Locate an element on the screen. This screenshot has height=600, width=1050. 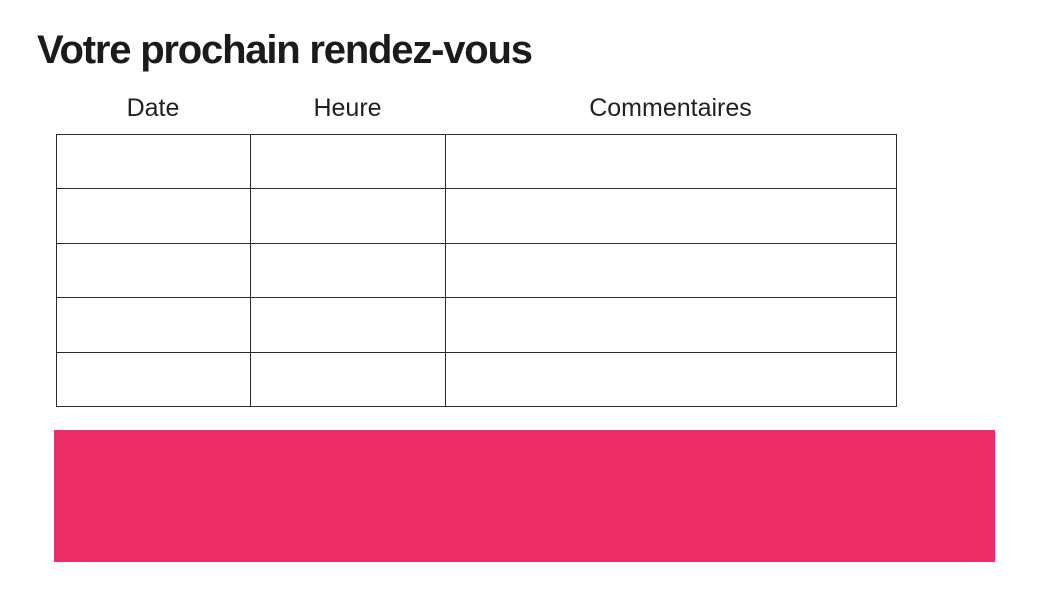
column-header-commentaires: Commentaires is located at coordinates (670, 108).